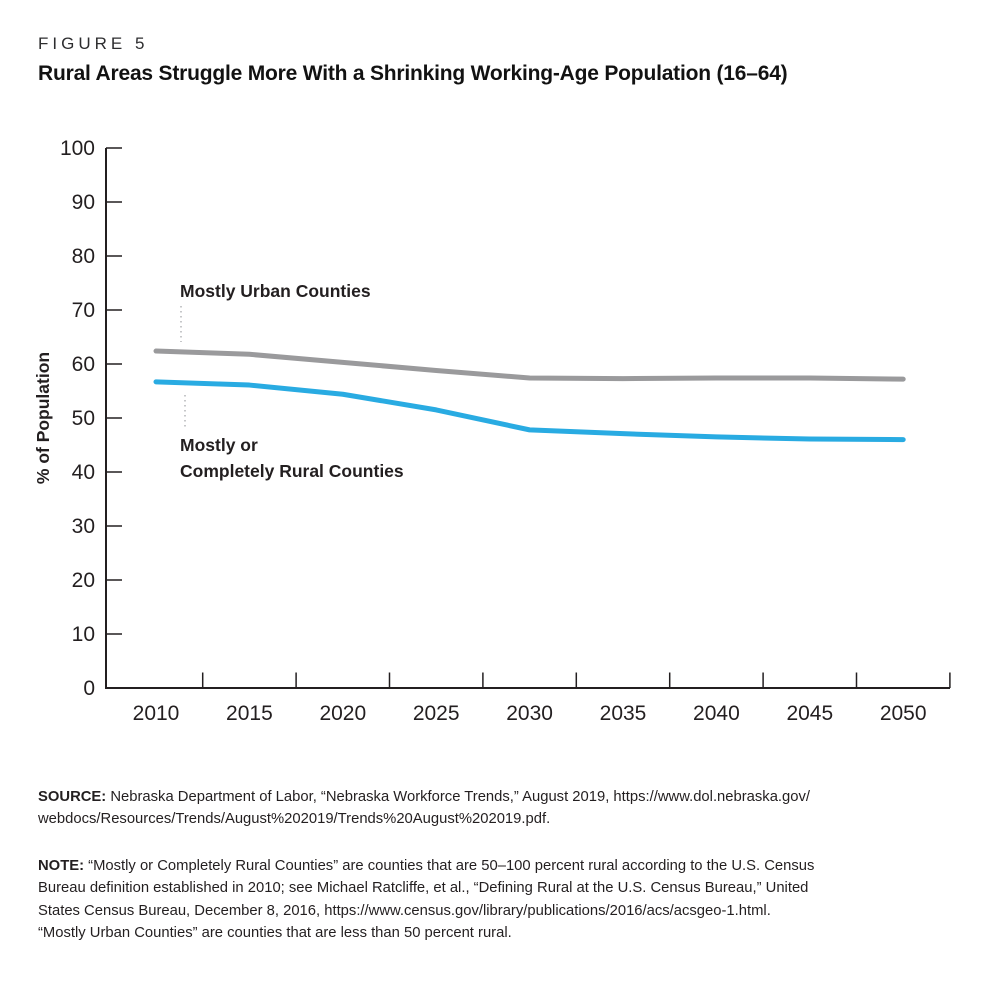 This screenshot has width=1000, height=987. Describe the element at coordinates (275, 291) in the screenshot. I see `annotation-label-mostly-urban-counties: Mostly Urban Counties` at that location.